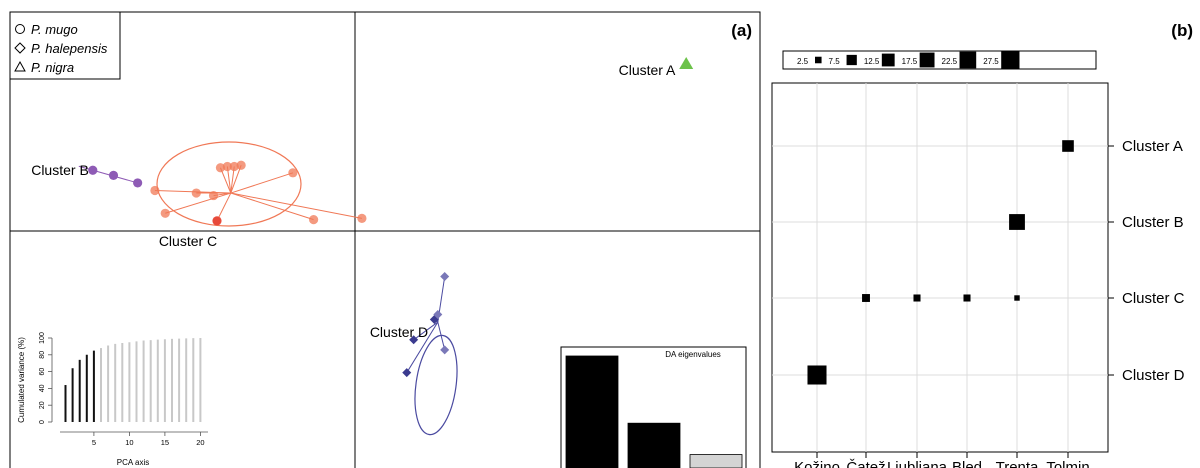  Describe the element at coordinates (42, 372) in the screenshot. I see `pca-y-tick-label: 60` at that location.